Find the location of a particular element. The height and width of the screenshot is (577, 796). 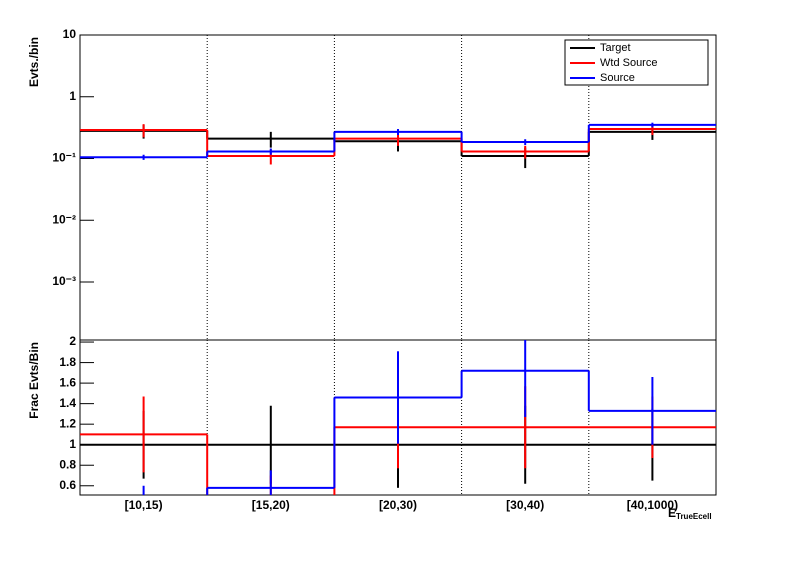

x-tick-label: [15,20) is located at coordinates (271, 505).